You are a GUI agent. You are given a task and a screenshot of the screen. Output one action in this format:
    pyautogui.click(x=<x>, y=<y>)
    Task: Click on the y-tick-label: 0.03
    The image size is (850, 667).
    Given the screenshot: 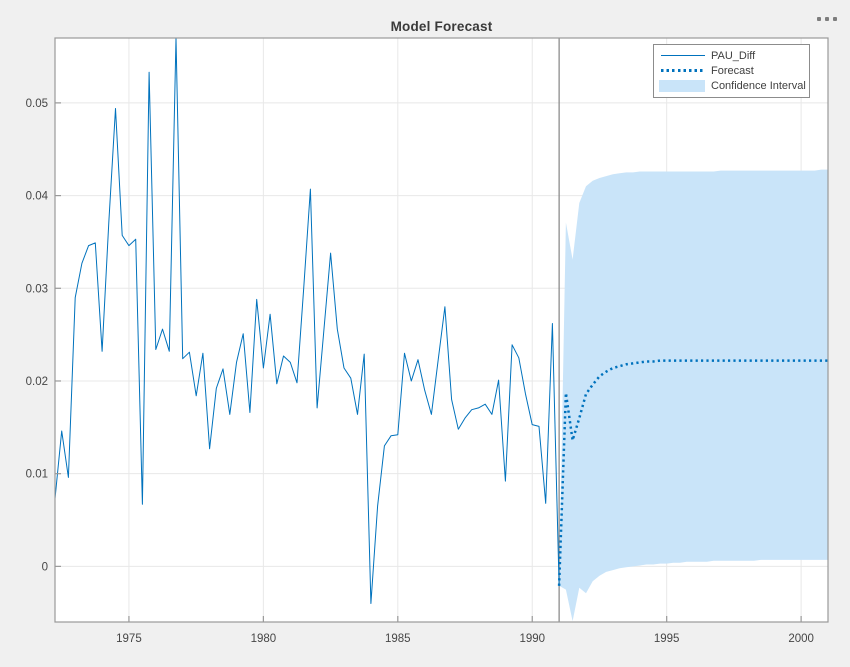 What is the action you would take?
    pyautogui.click(x=37, y=289)
    